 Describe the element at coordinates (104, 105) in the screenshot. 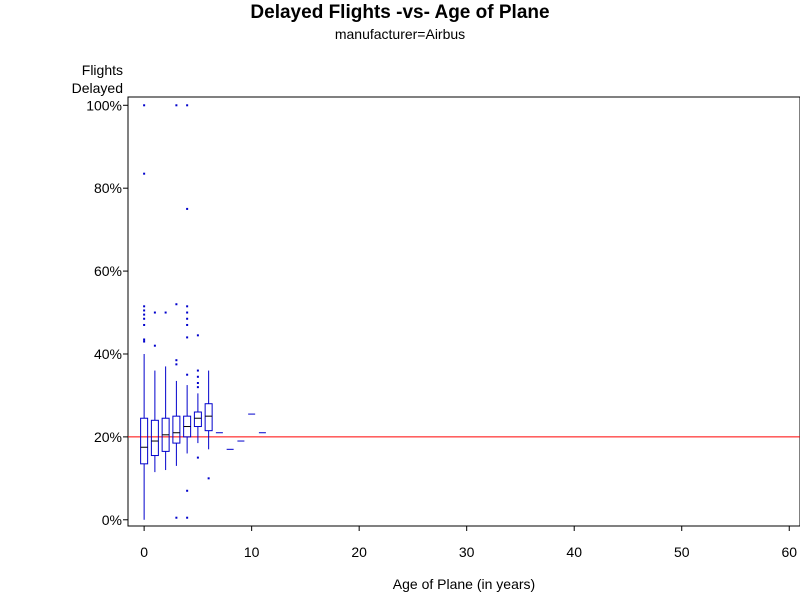

I see `y-tick-label: 100%` at that location.